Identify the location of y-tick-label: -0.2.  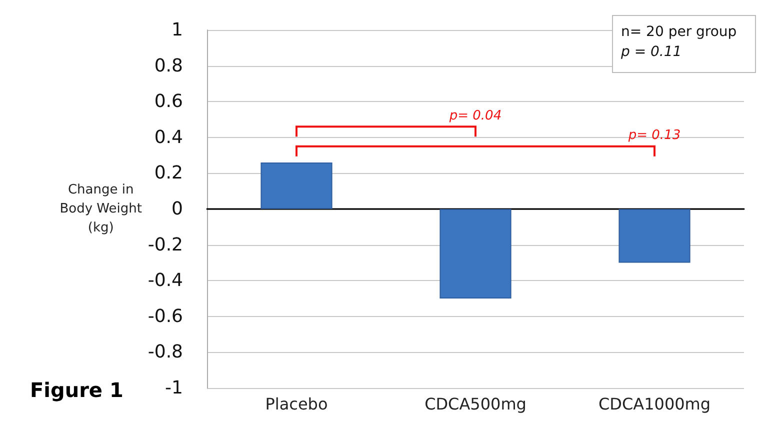
(165, 245).